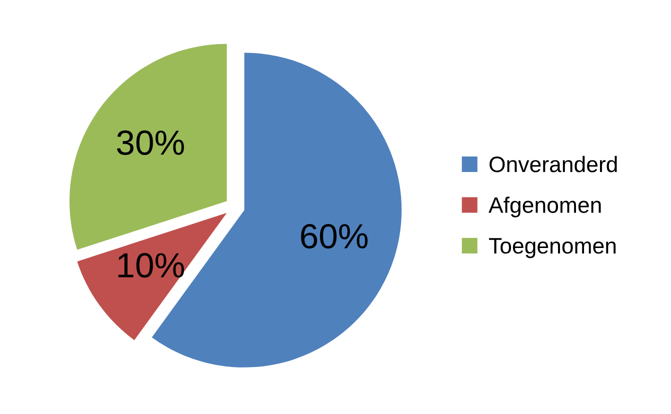 This screenshot has width=671, height=414. Describe the element at coordinates (552, 248) in the screenshot. I see `legend-label: Toegenomen` at that location.